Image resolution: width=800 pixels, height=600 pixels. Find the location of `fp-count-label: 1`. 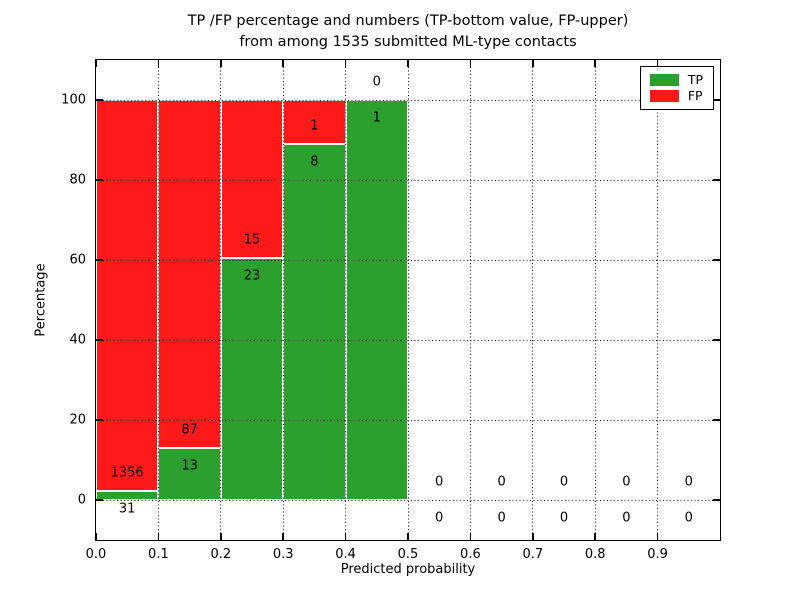

fp-count-label: 1 is located at coordinates (314, 126).